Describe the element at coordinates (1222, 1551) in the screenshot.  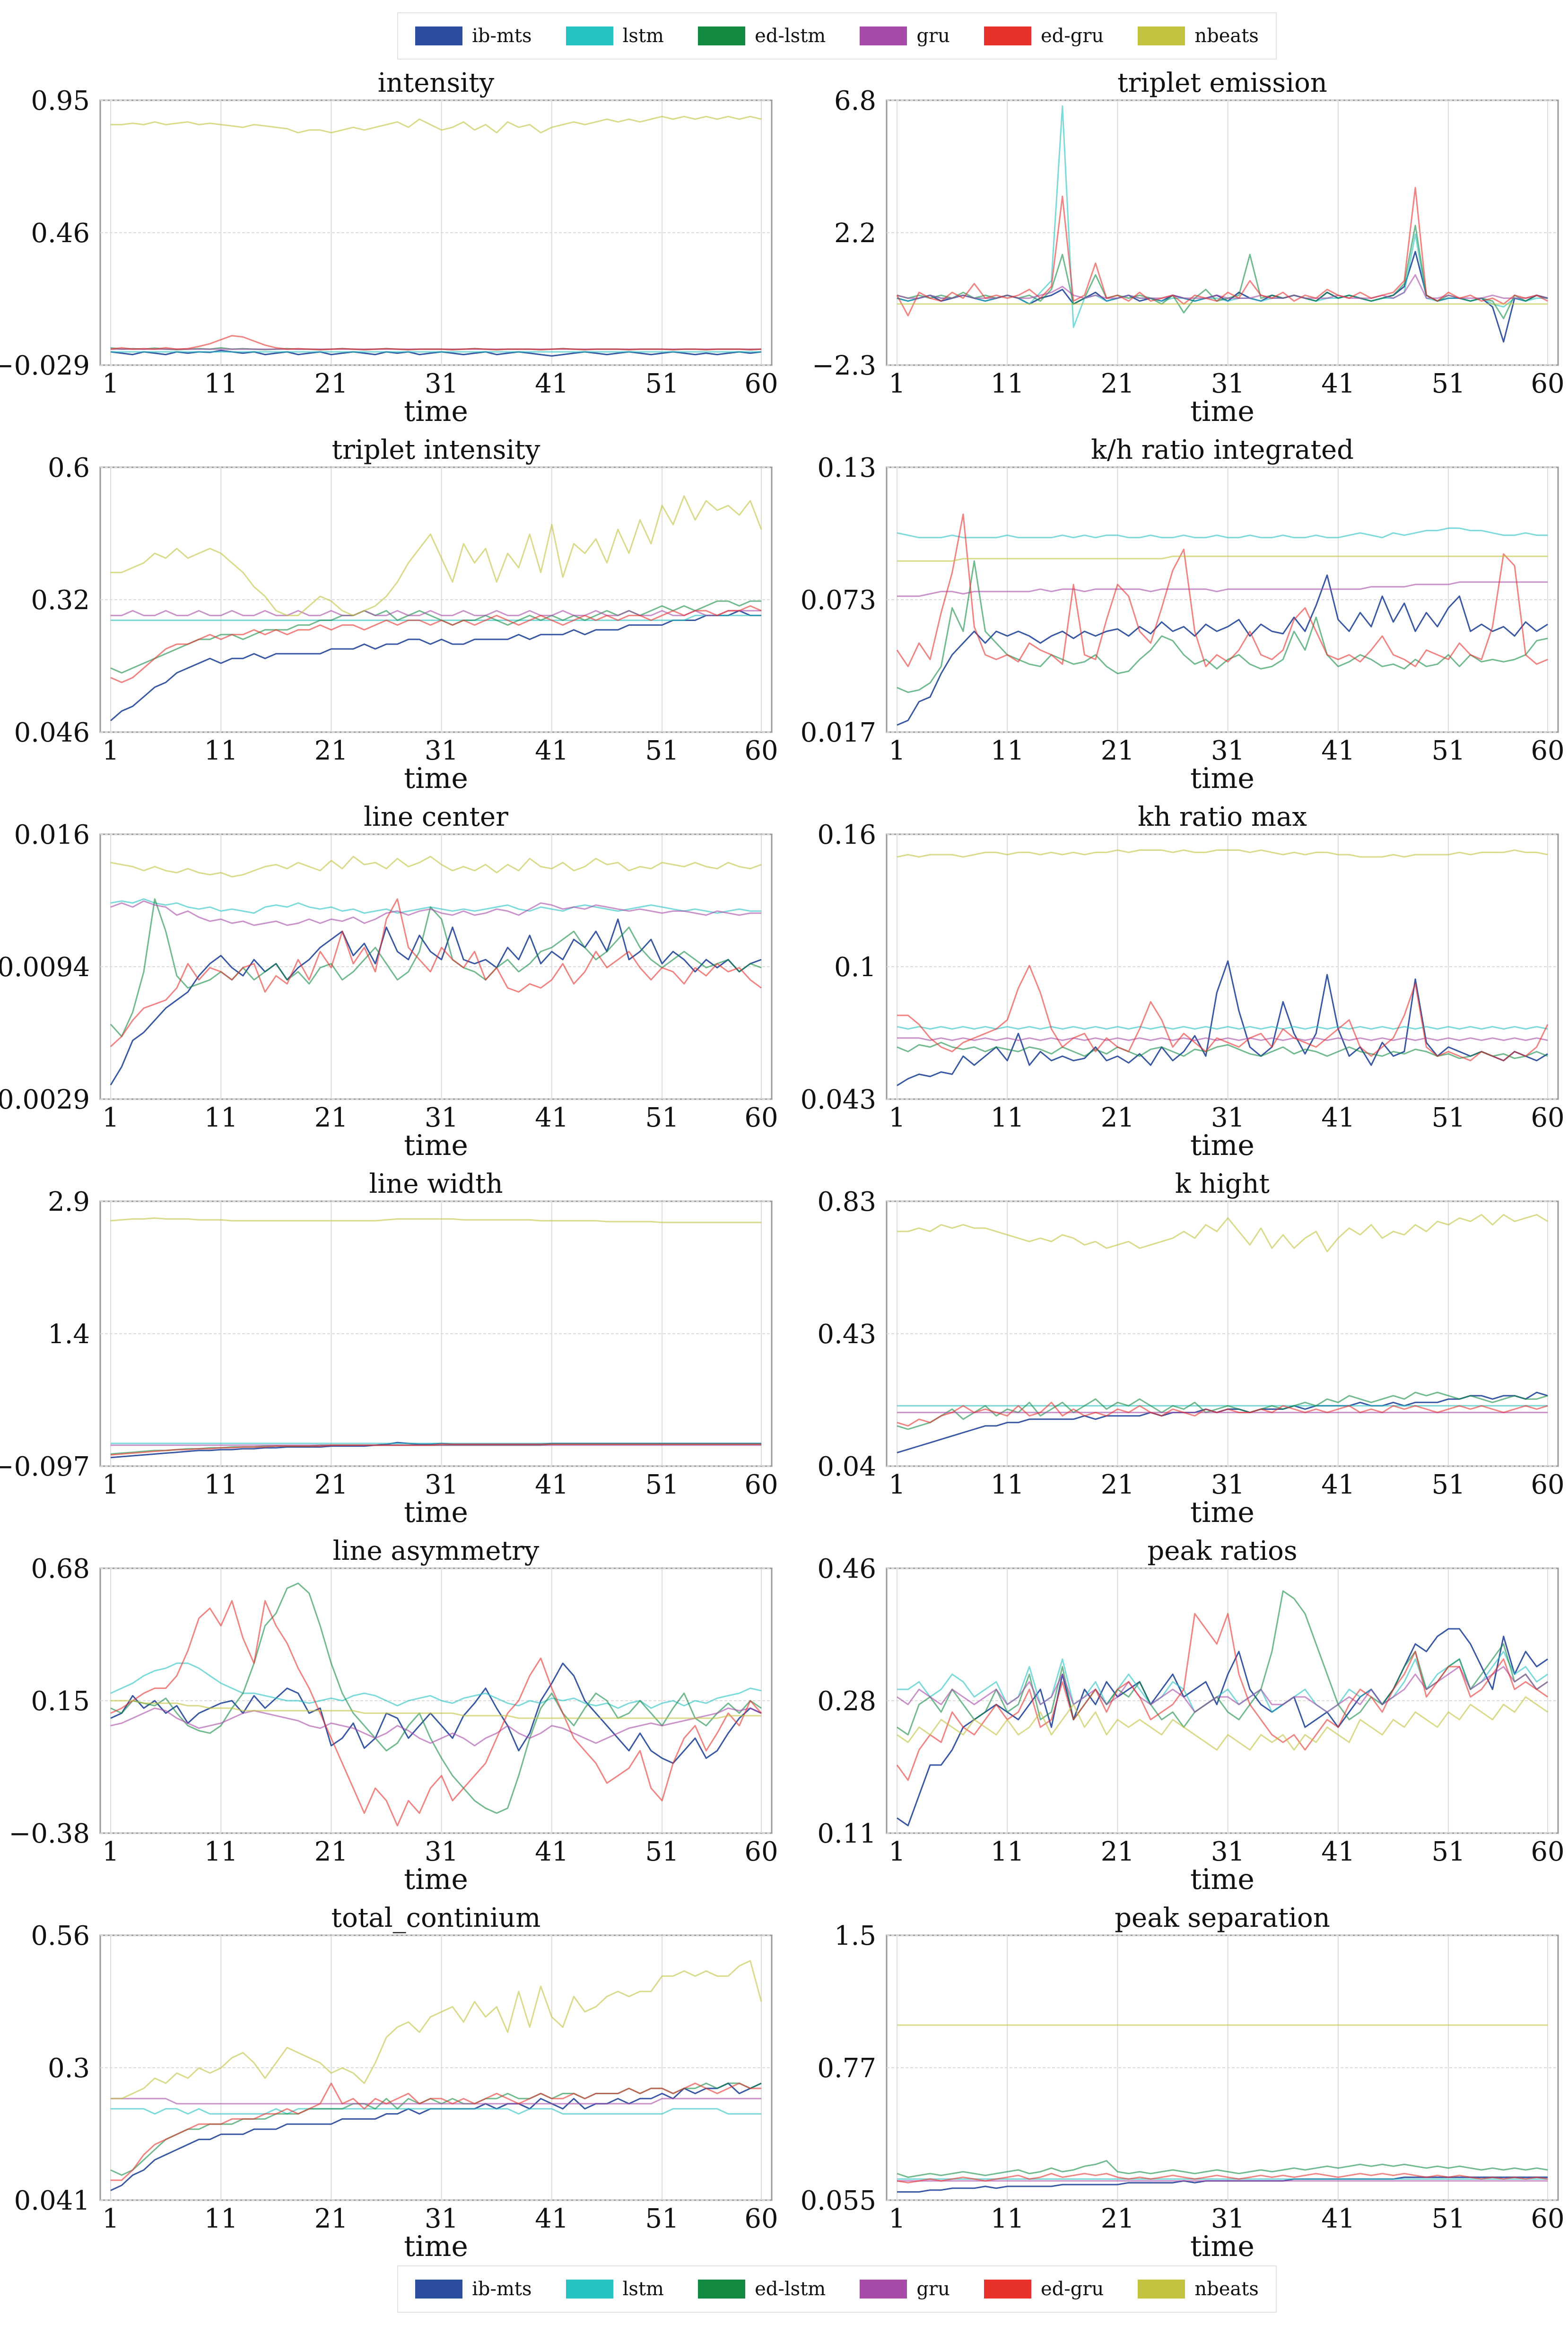
I see `chart-title: peak ratios` at that location.